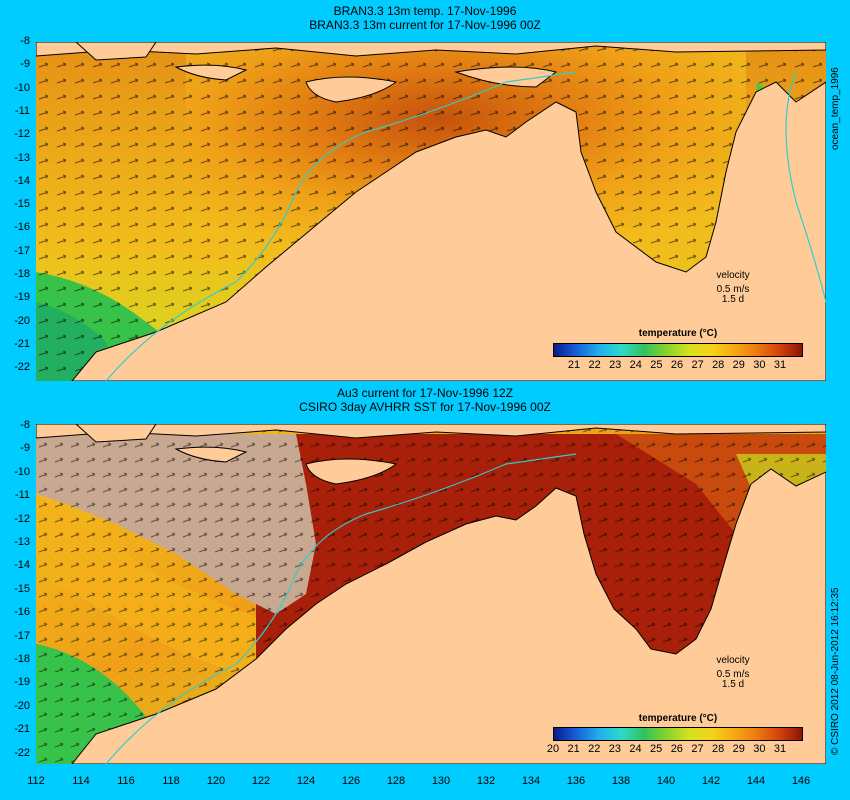 Image resolution: width=850 pixels, height=800 pixels. I want to click on top-velocity-days: 1.5 d, so click(733, 299).